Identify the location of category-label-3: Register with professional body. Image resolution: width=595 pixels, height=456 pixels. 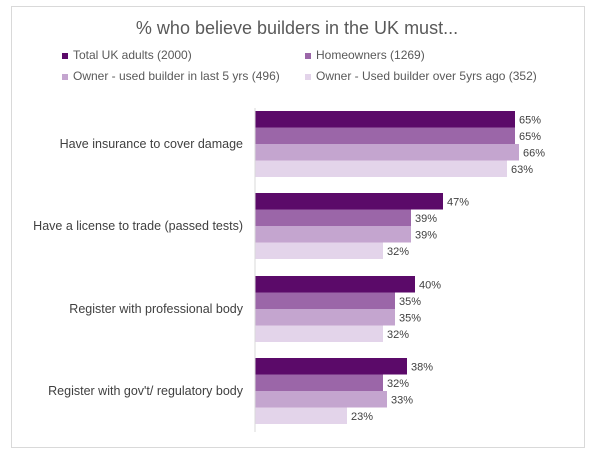
(156, 309).